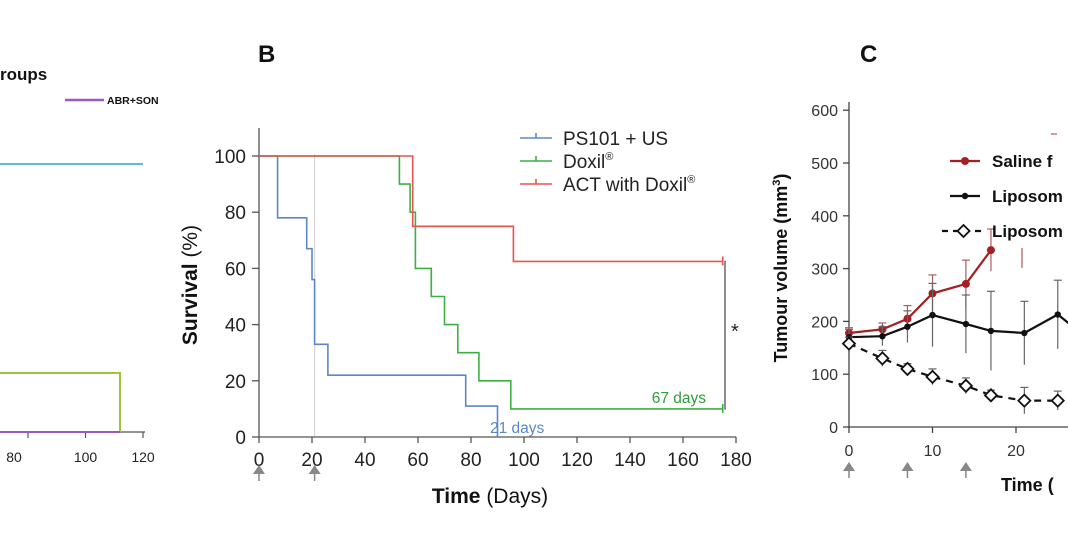  I want to click on panel-b-y-tick-label: 60, so click(235, 269).